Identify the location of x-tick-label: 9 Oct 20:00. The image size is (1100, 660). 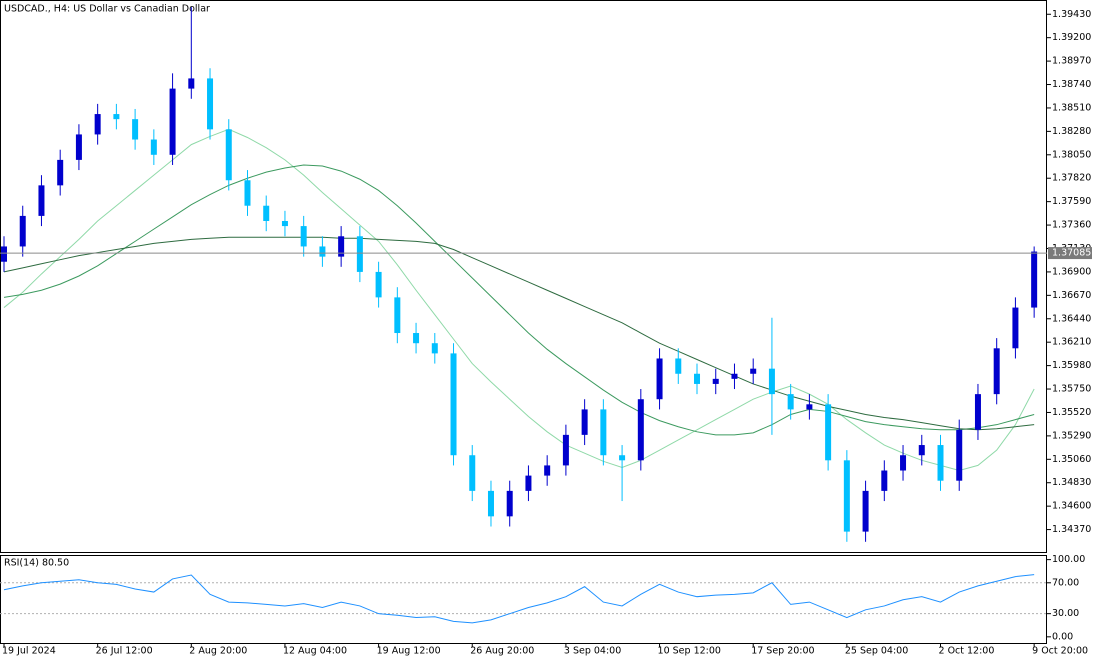
(1060, 651).